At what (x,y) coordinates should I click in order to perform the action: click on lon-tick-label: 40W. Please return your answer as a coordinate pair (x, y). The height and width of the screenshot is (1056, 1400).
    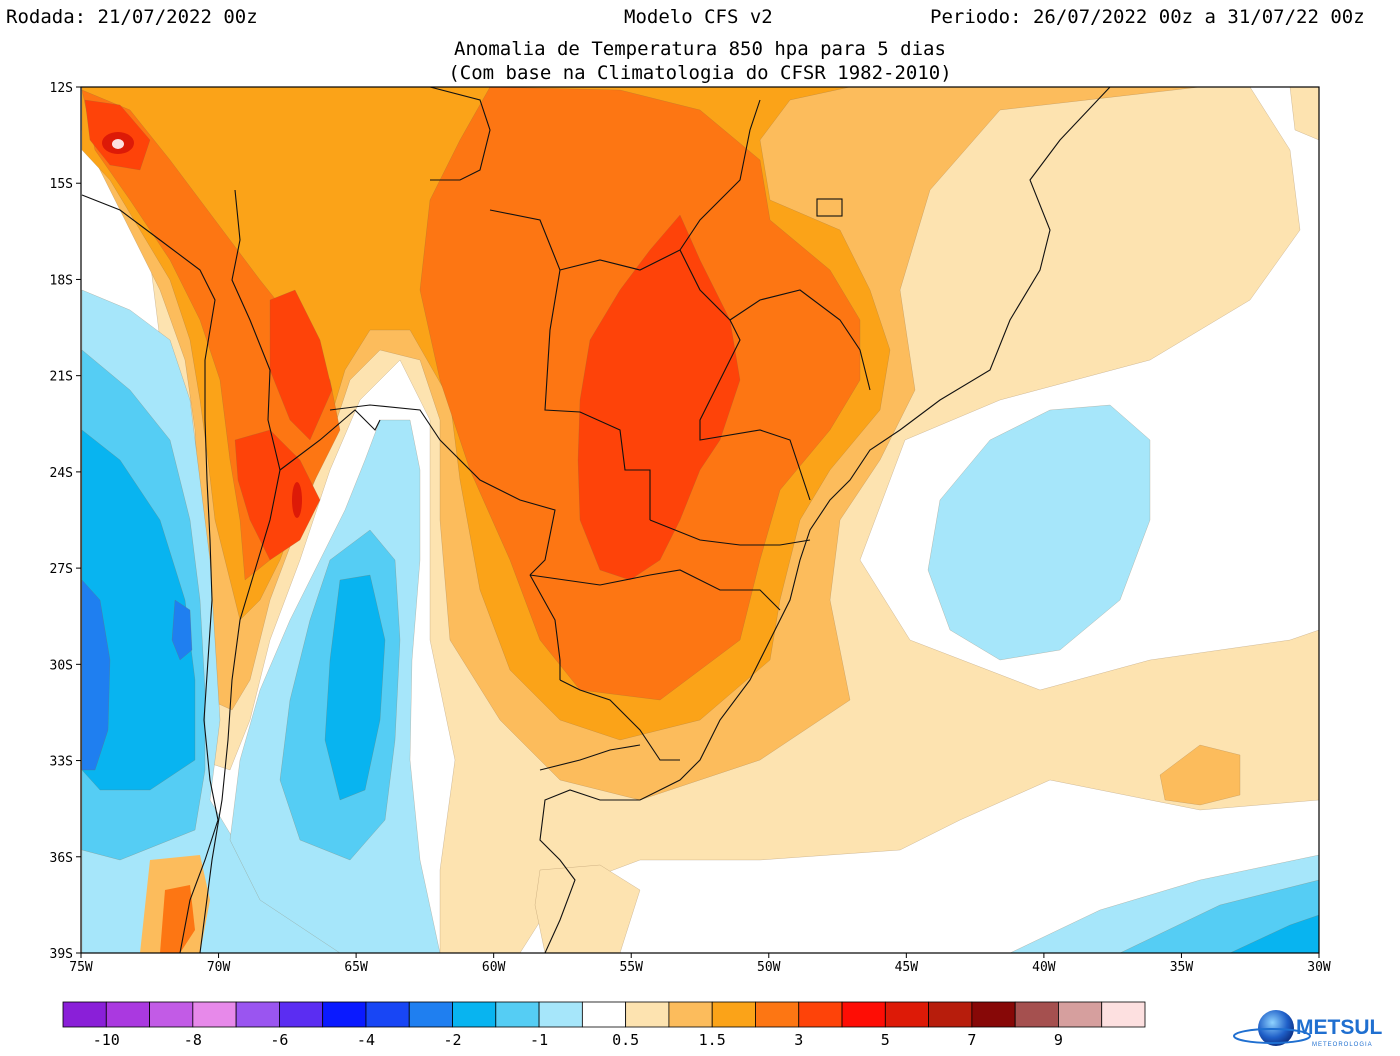
    Looking at the image, I should click on (1044, 967).